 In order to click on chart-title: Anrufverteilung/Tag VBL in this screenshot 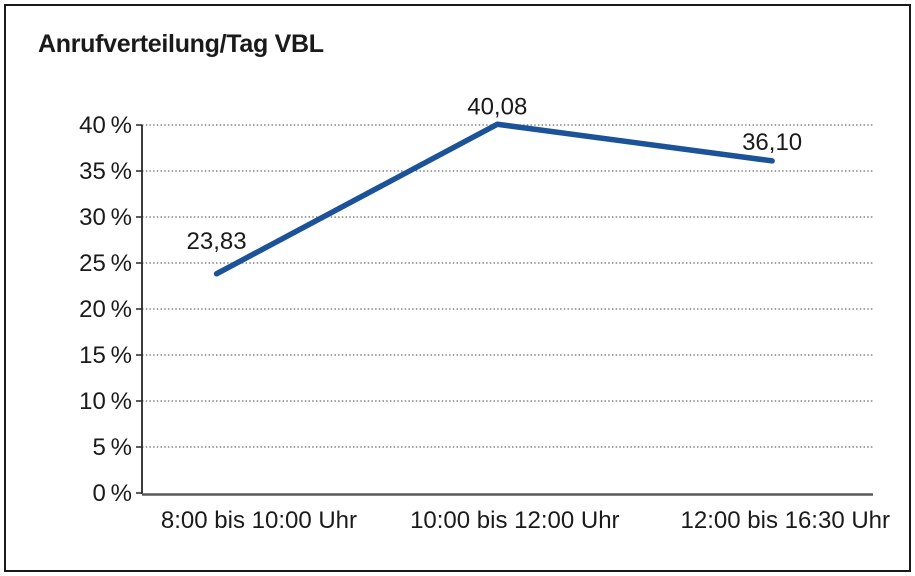, I will do `click(181, 44)`.